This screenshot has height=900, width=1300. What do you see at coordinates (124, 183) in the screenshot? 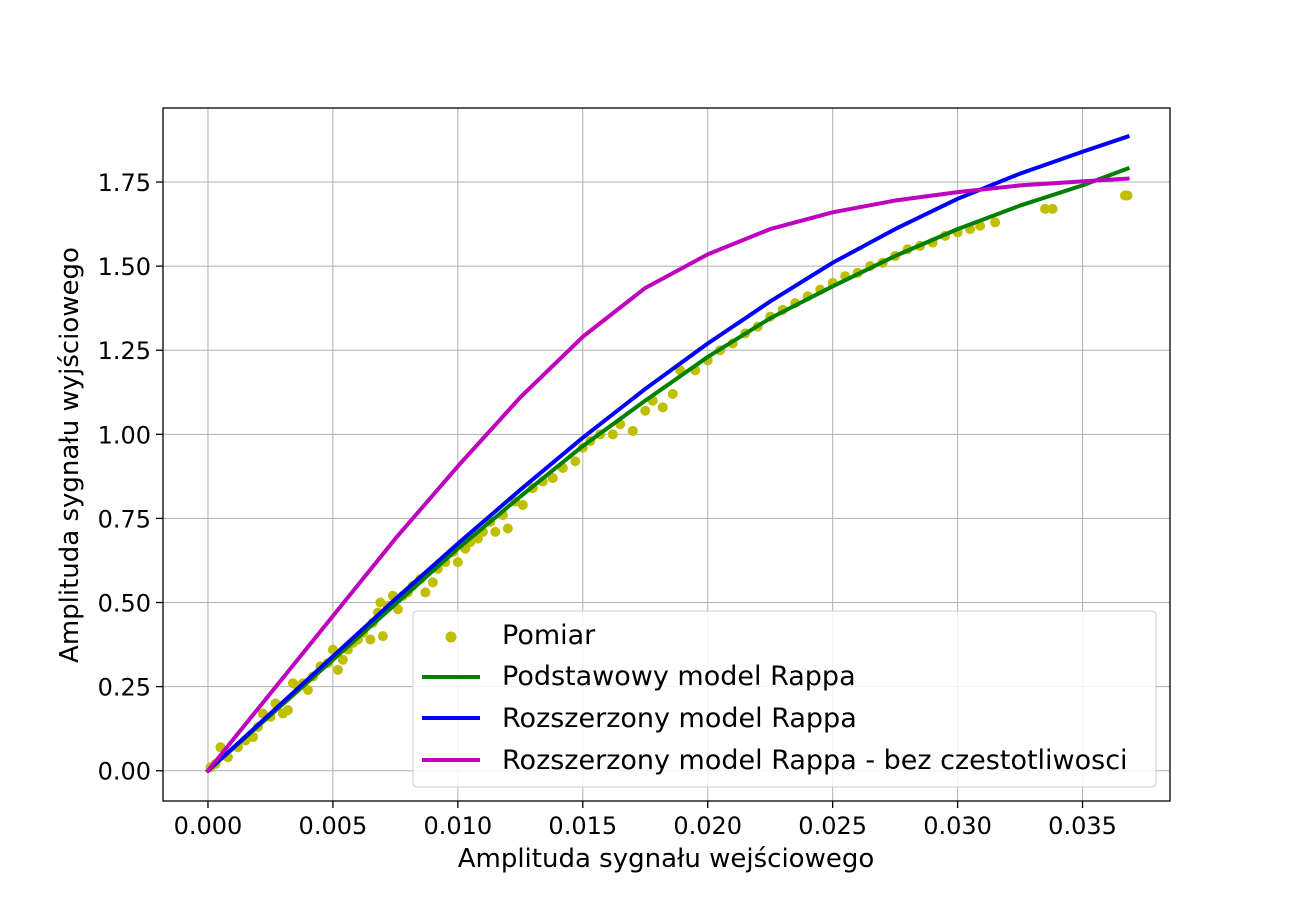
I see `y-tick-label: 1.75` at bounding box center [124, 183].